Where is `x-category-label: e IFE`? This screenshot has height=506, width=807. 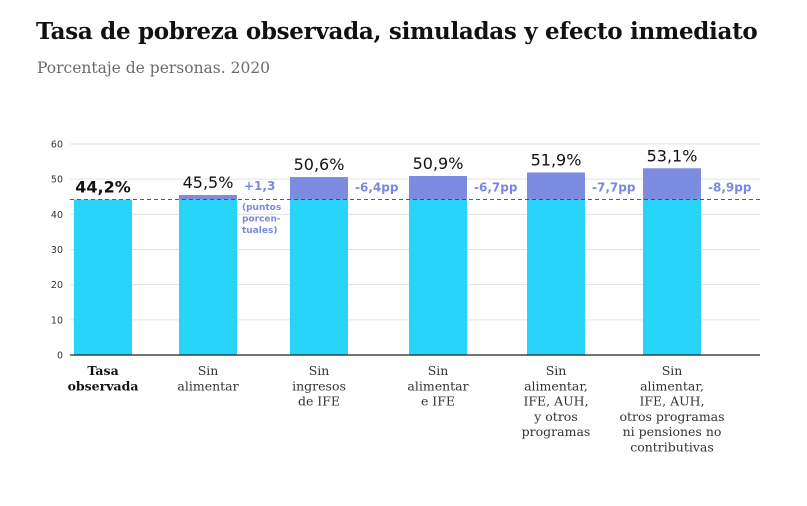 x-category-label: e IFE is located at coordinates (438, 401).